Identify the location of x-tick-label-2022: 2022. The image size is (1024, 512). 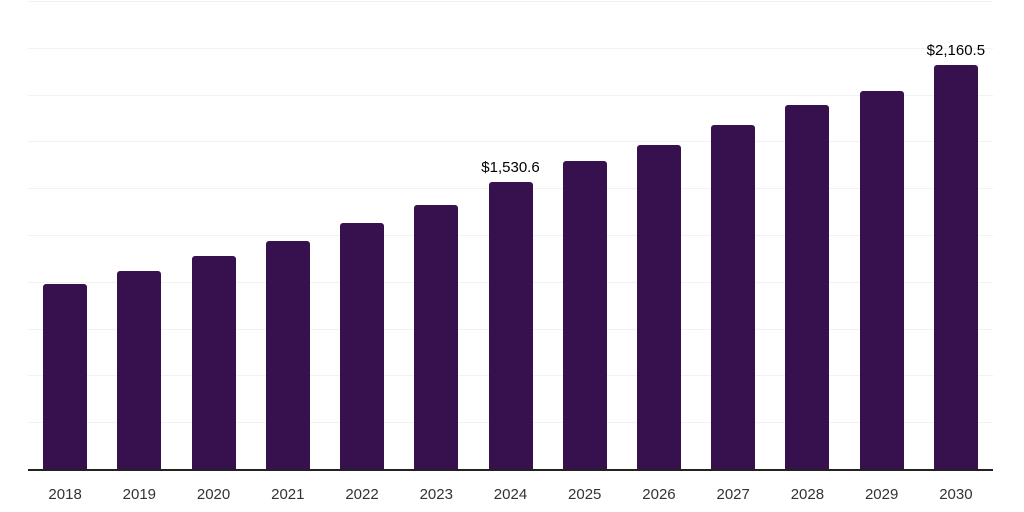
(362, 494).